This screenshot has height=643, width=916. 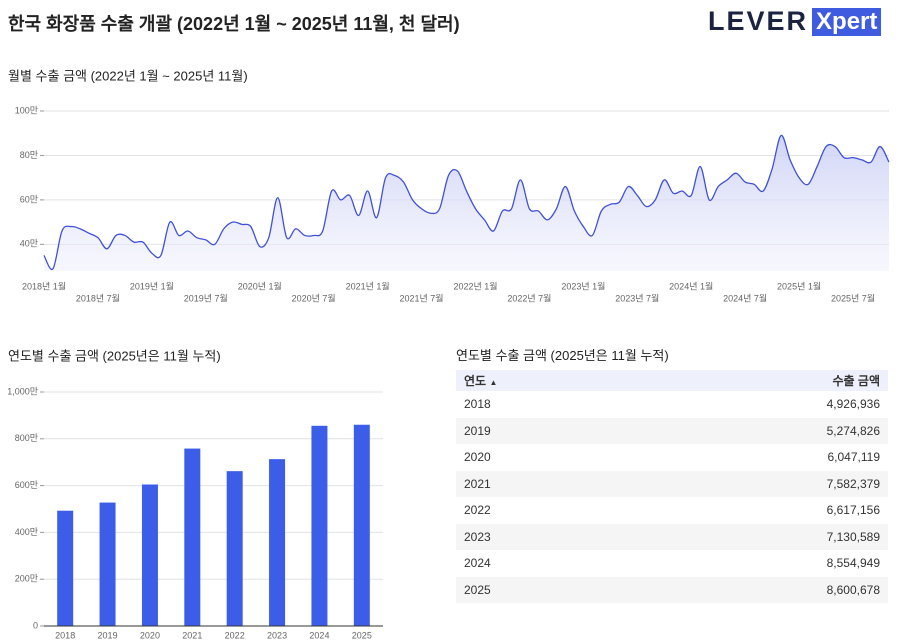 I want to click on x-tick-label: 2019, so click(x=108, y=635).